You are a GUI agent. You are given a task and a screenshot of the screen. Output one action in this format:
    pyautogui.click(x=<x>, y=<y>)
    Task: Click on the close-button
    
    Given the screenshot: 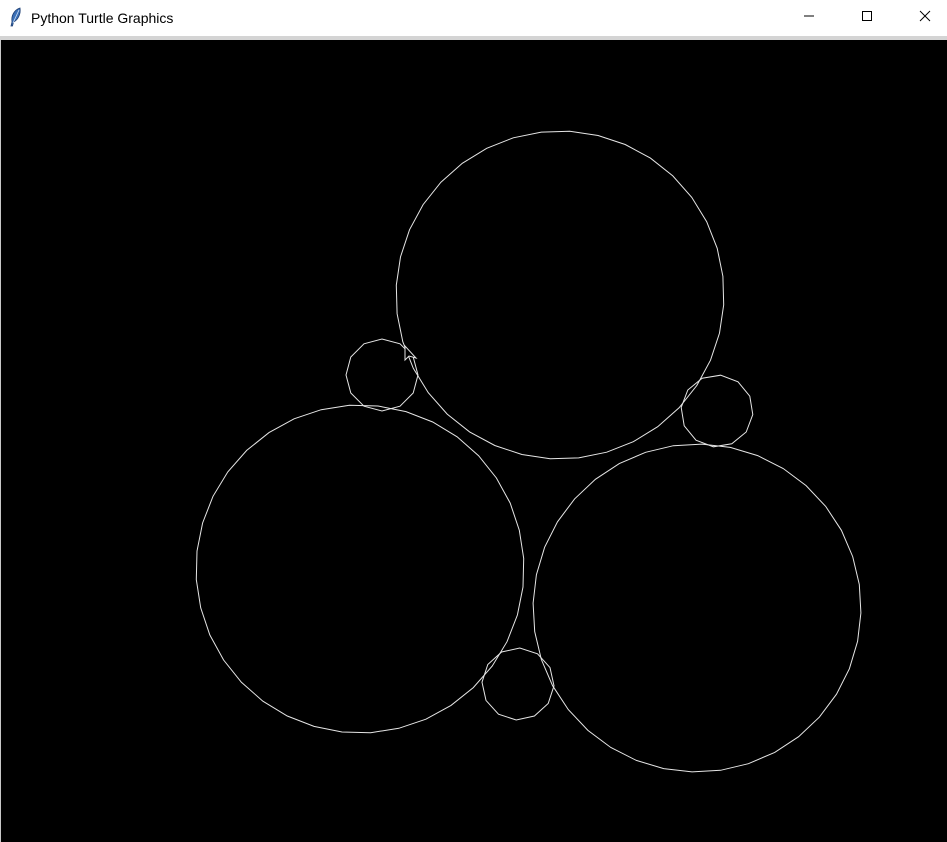 What is the action you would take?
    pyautogui.click(x=924, y=18)
    